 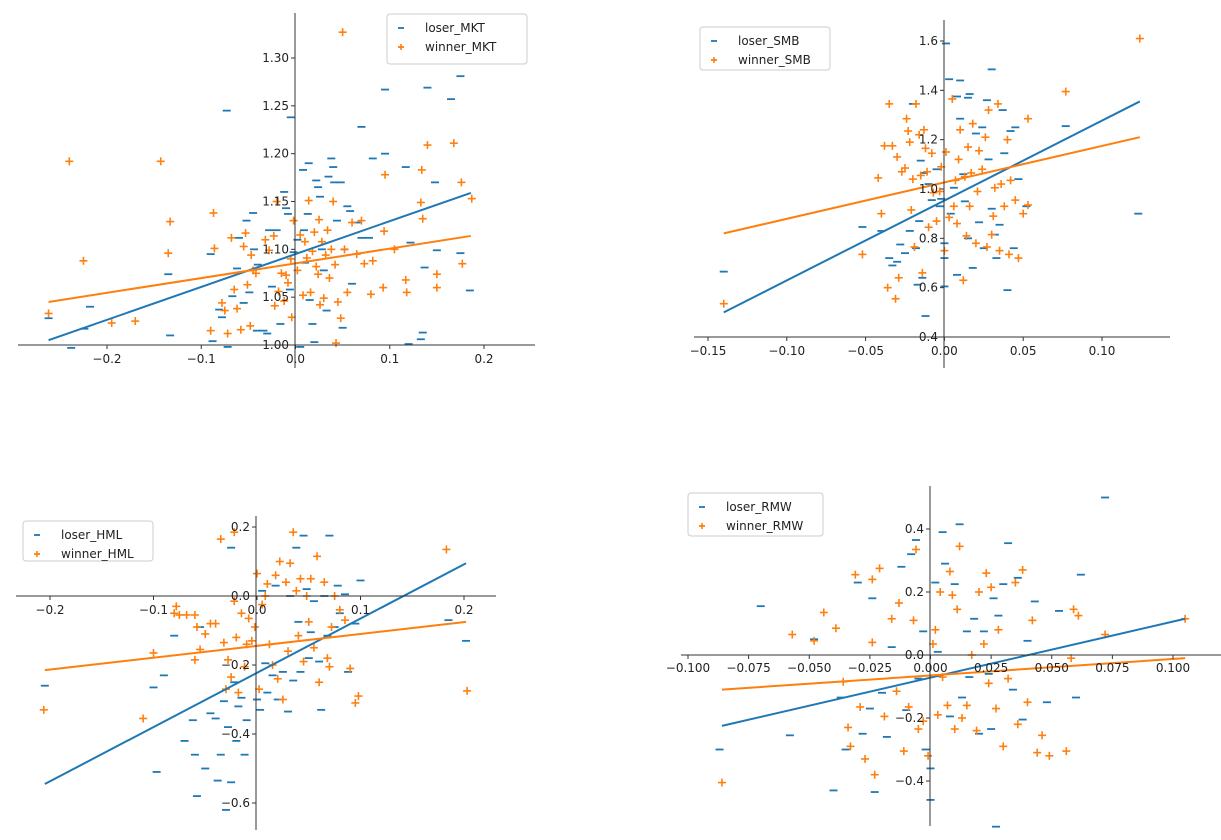 I want to click on fit-line-winner_SMB-fit, so click(x=932, y=185).